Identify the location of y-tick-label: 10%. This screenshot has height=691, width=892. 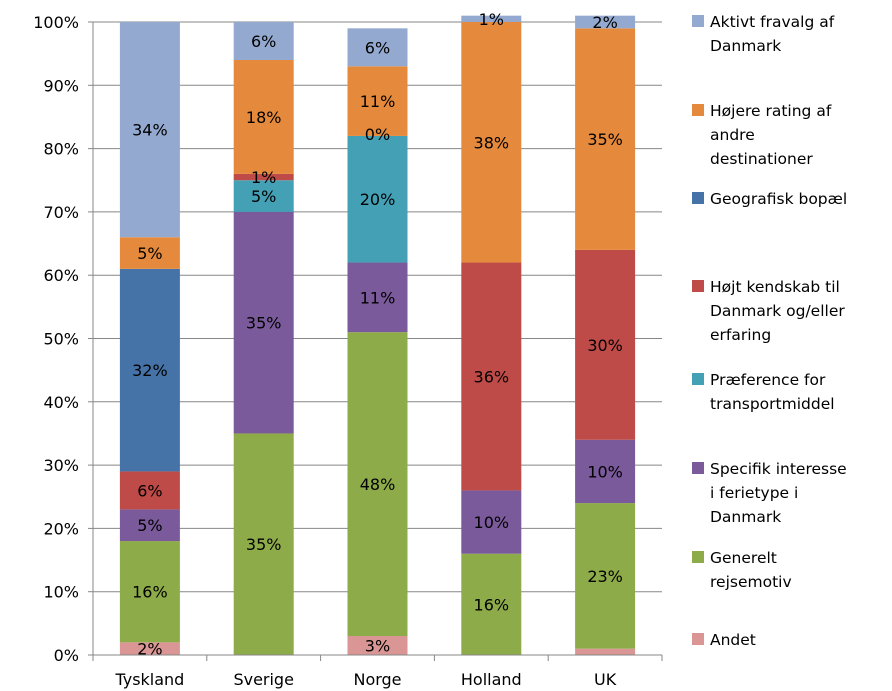
(61, 592).